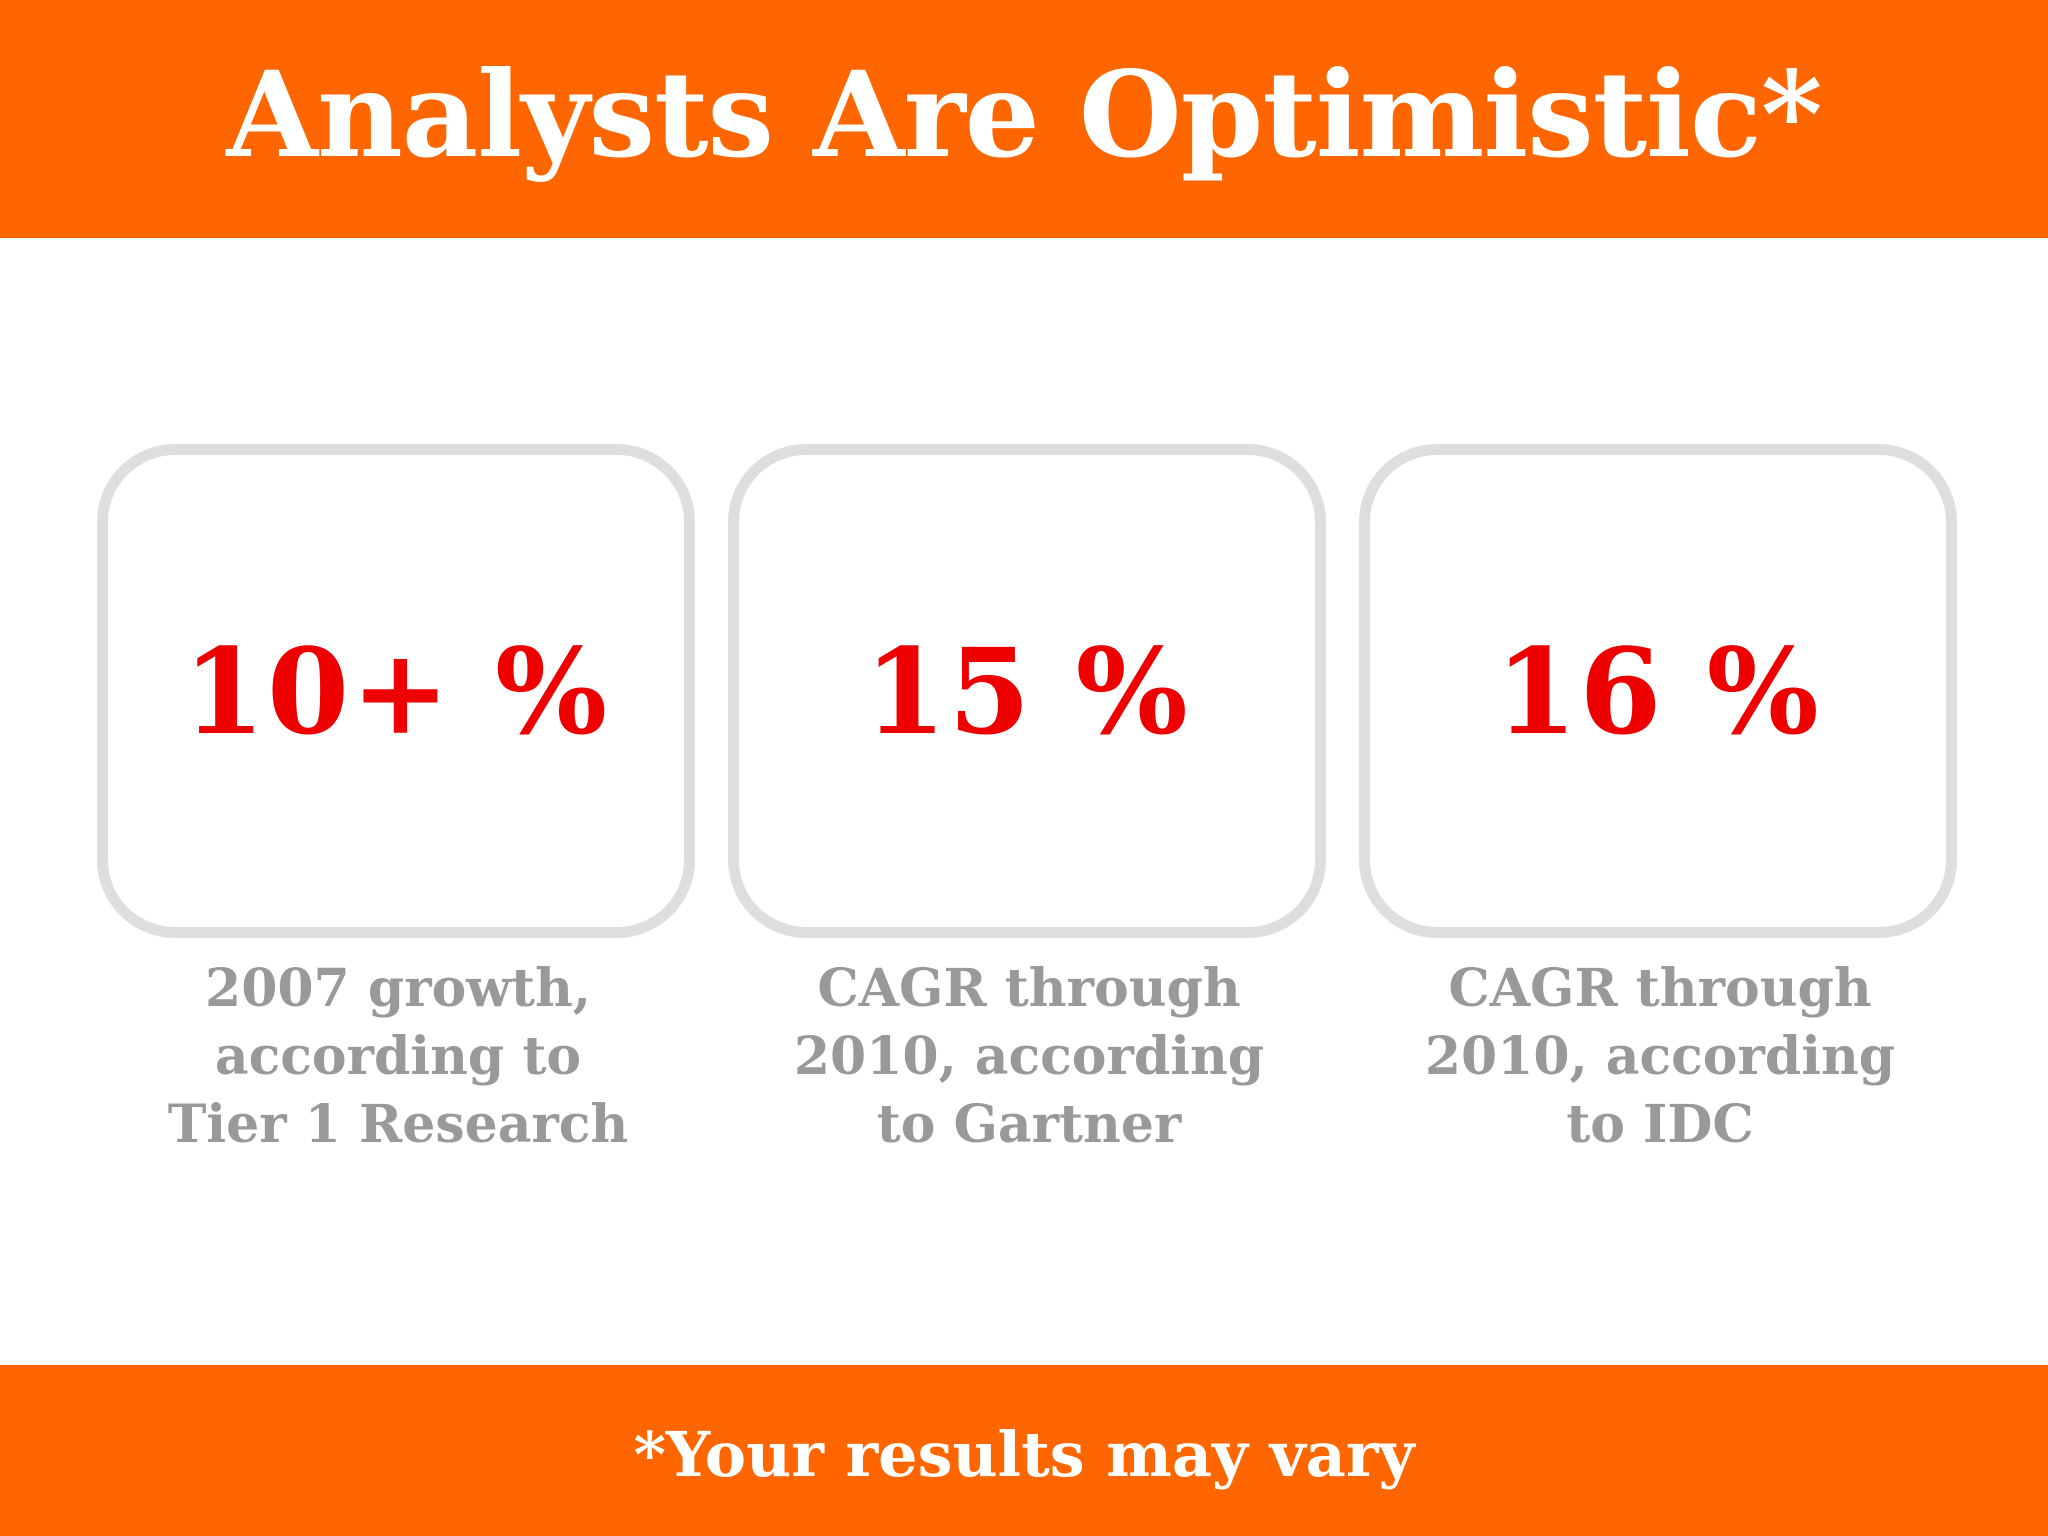 This screenshot has height=1536, width=2048. I want to click on footnote: *Your results may vary, so click(1024, 1454).